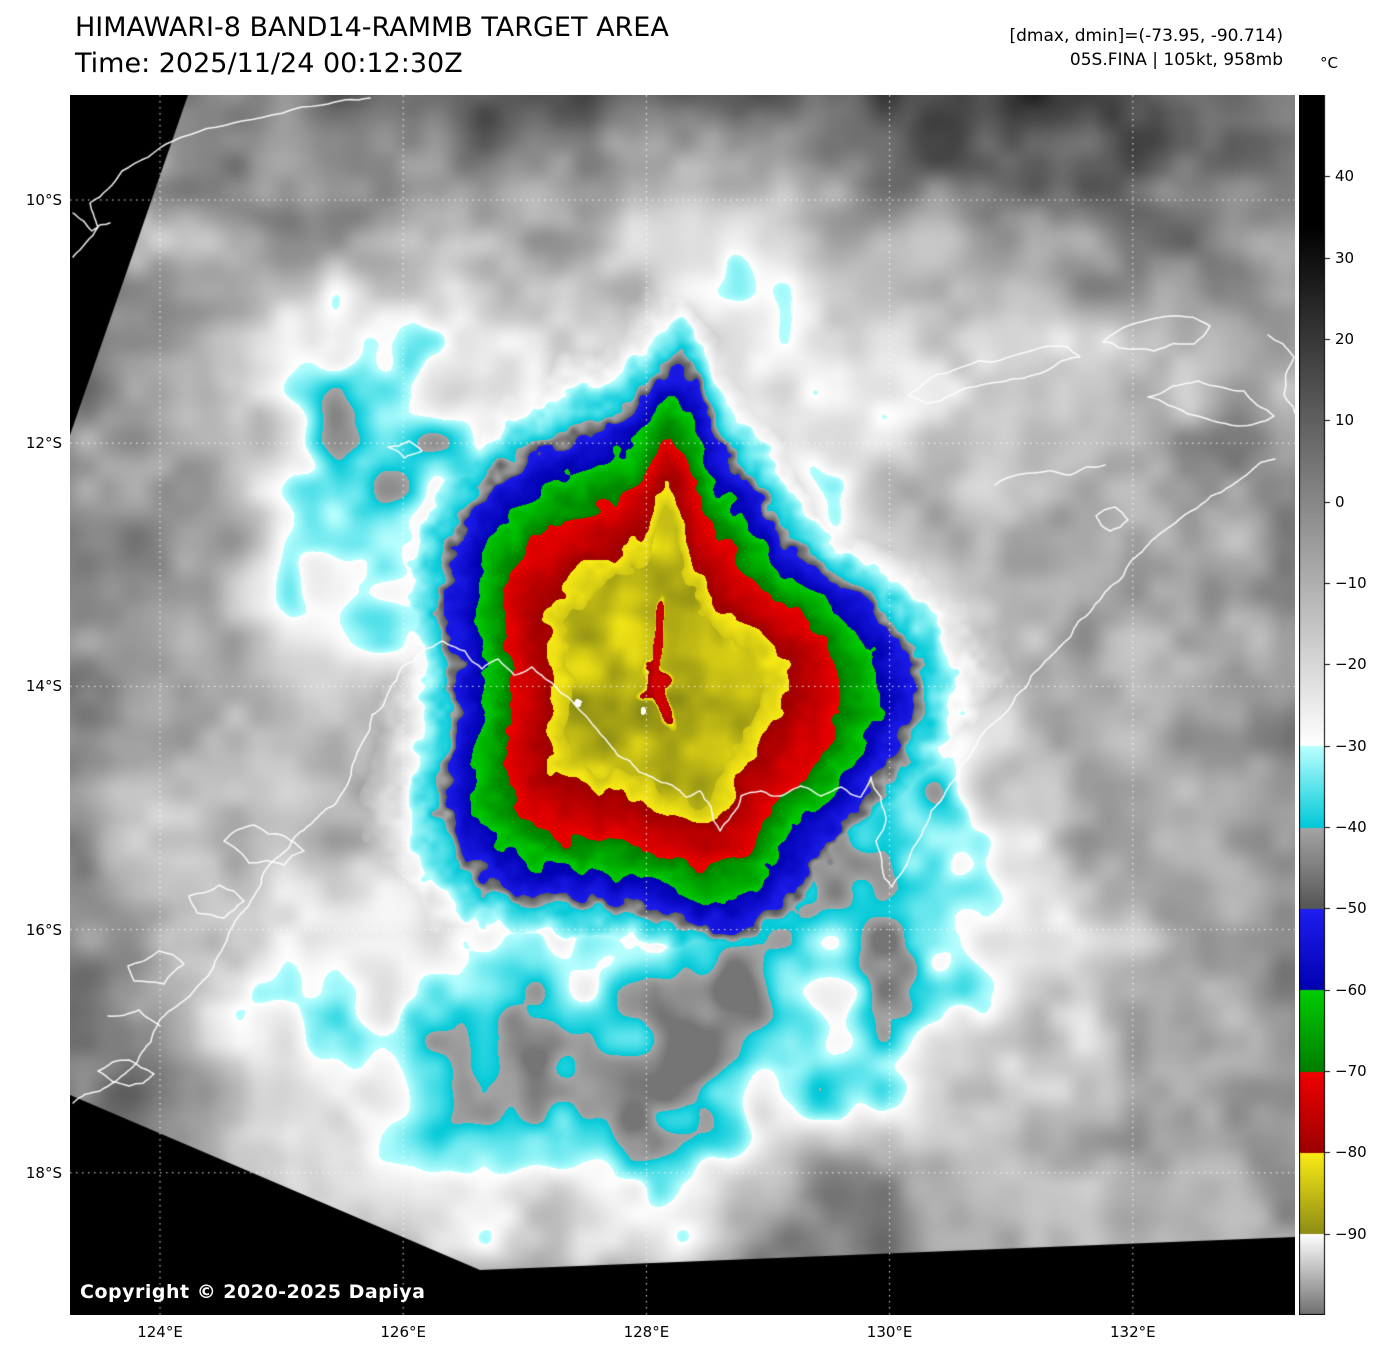 This screenshot has height=1359, width=1388. I want to click on colorbar-tick-label: −60, so click(1351, 989).